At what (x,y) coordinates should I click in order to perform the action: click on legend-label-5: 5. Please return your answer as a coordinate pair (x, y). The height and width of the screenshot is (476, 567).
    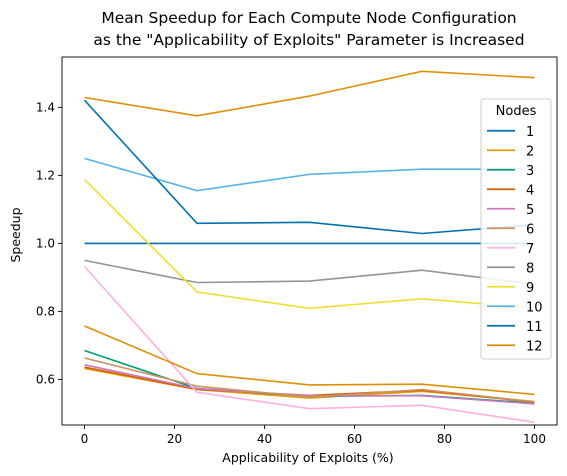
    Looking at the image, I should click on (530, 210).